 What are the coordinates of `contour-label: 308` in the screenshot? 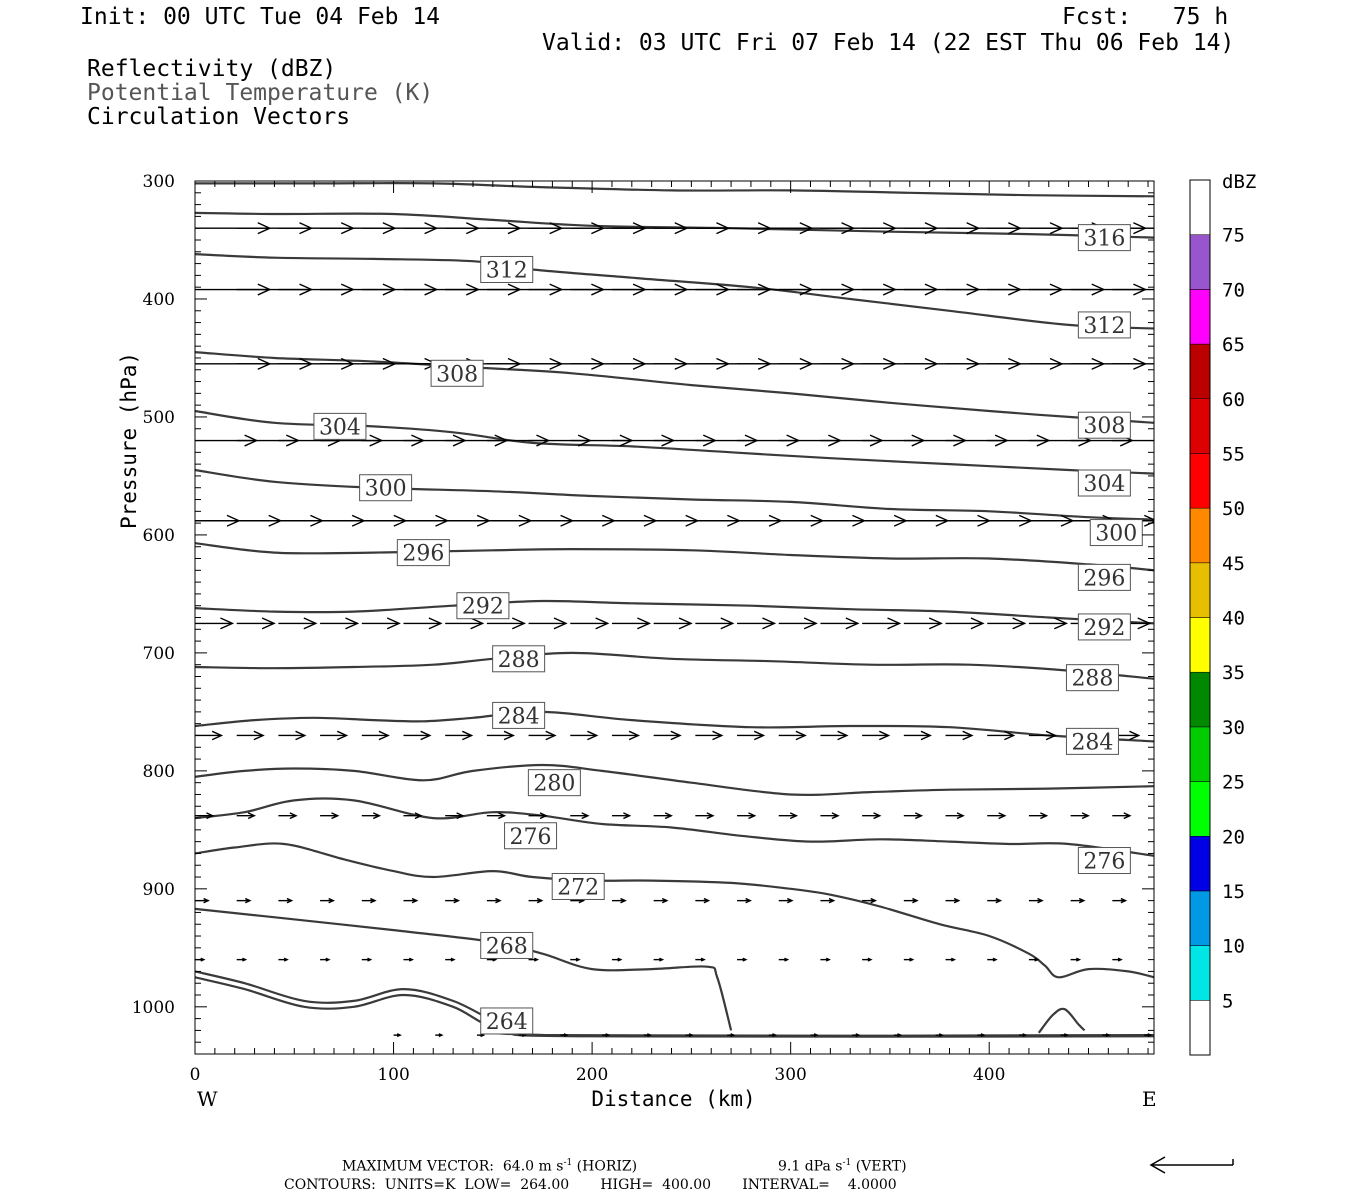 It's located at (457, 373).